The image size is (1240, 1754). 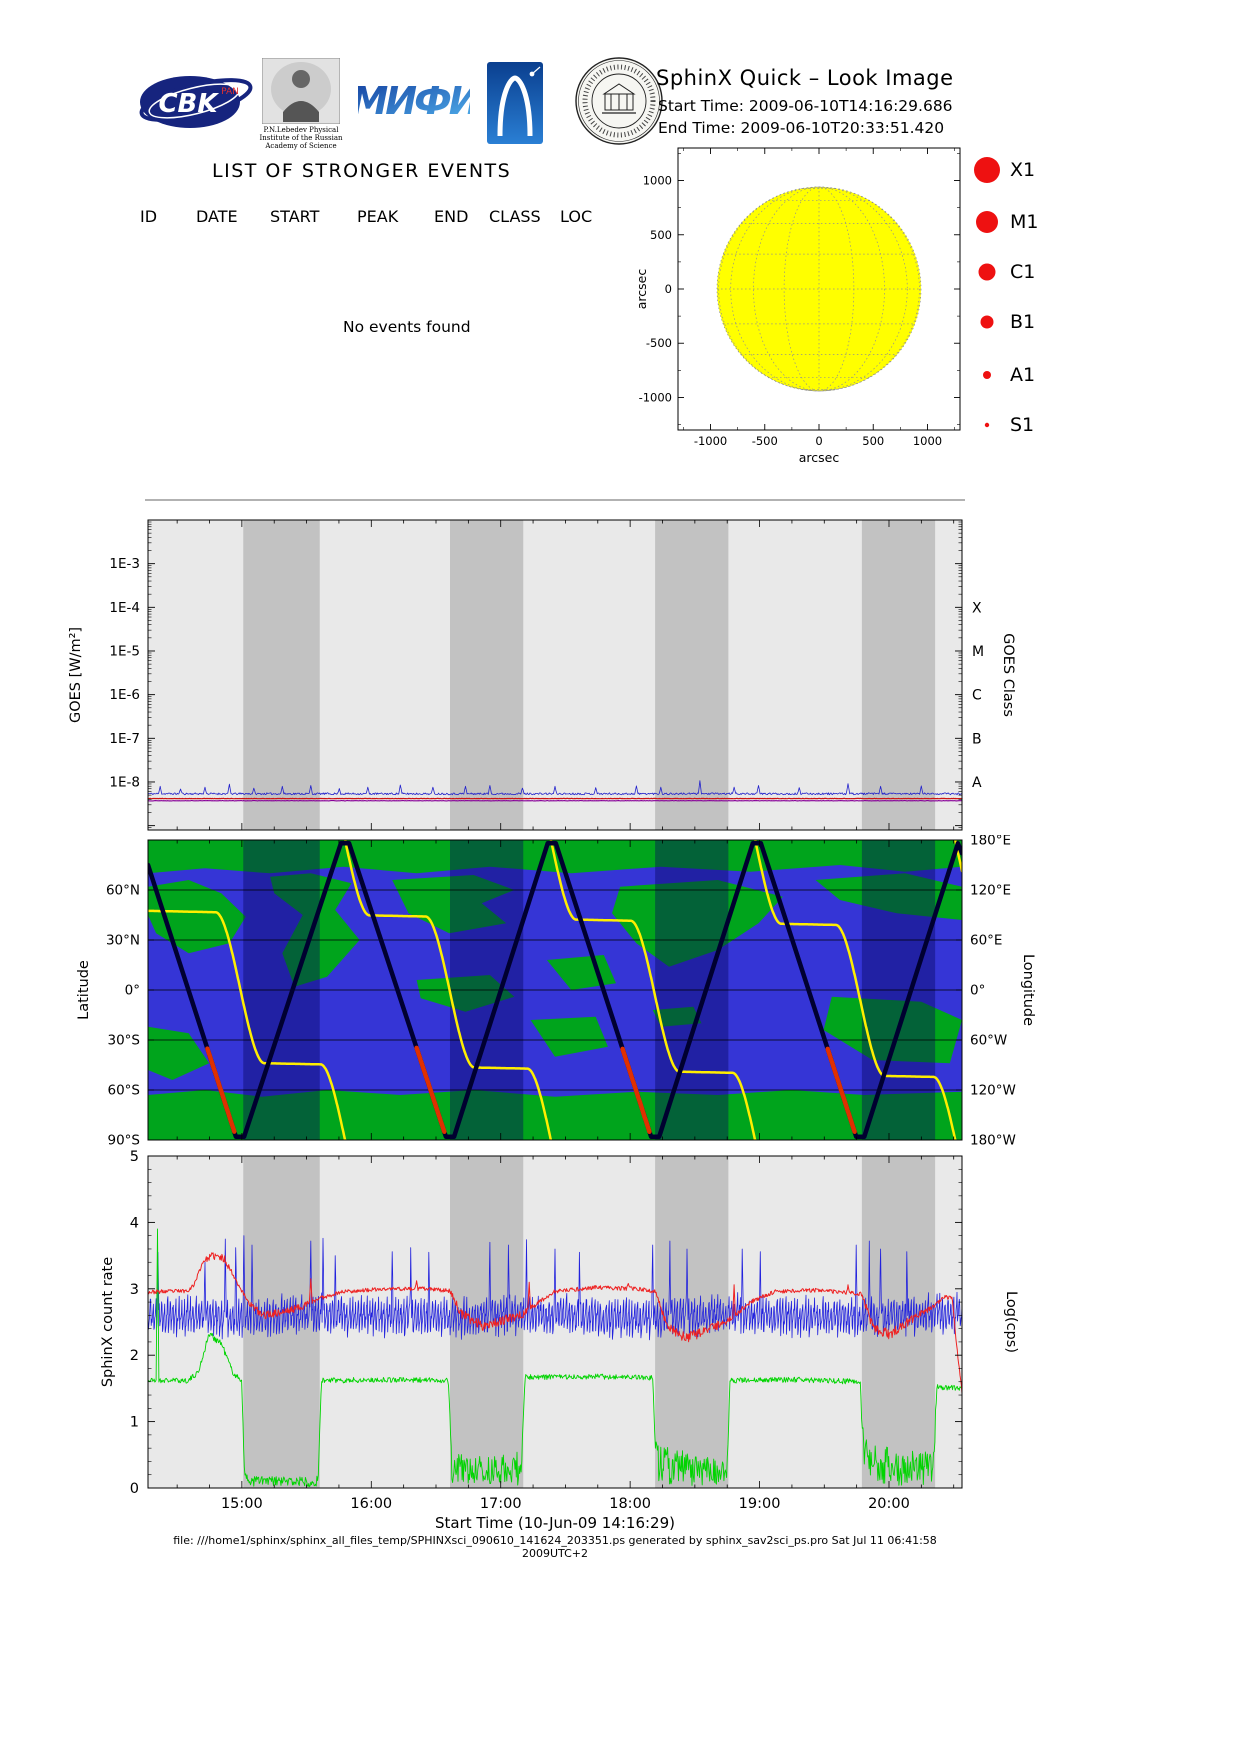 I want to click on seal-ring, so click(x=619, y=101).